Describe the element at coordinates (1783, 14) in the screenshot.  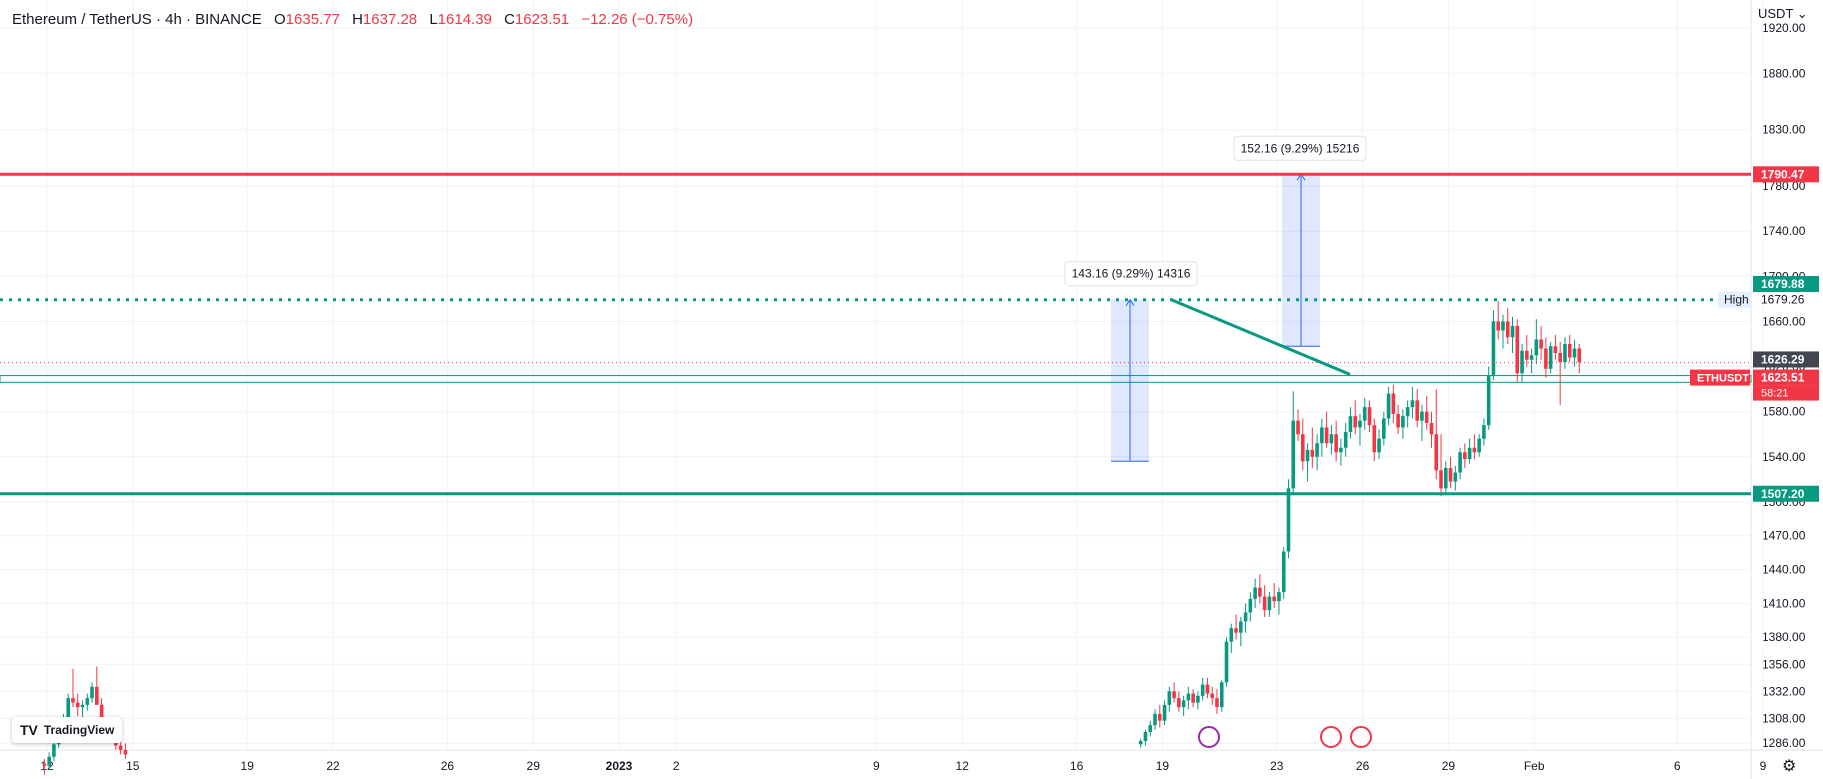
I see `currency-selector: USDT ⌄` at that location.